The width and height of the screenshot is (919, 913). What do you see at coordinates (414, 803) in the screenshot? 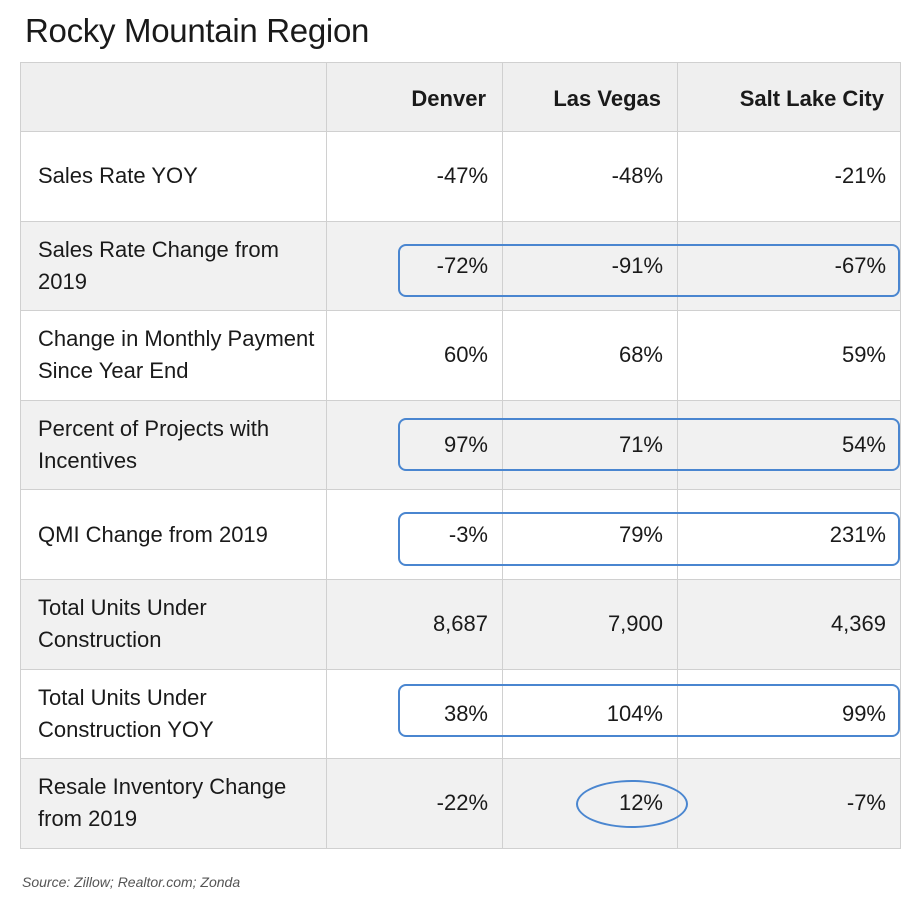
I see `cell-denver: -22%` at bounding box center [414, 803].